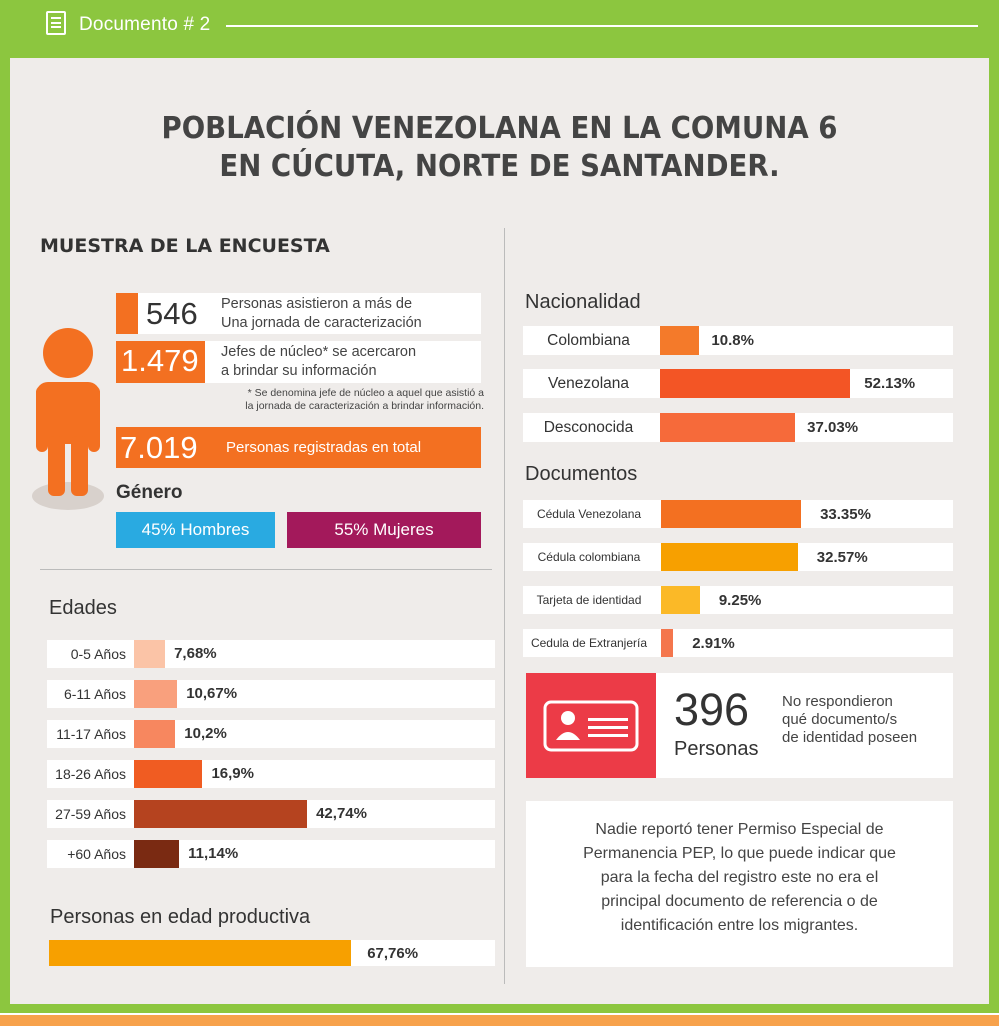 The width and height of the screenshot is (999, 1026). What do you see at coordinates (317, 304) in the screenshot?
I see `stat-546-text-1: Personas asistieron a más de` at bounding box center [317, 304].